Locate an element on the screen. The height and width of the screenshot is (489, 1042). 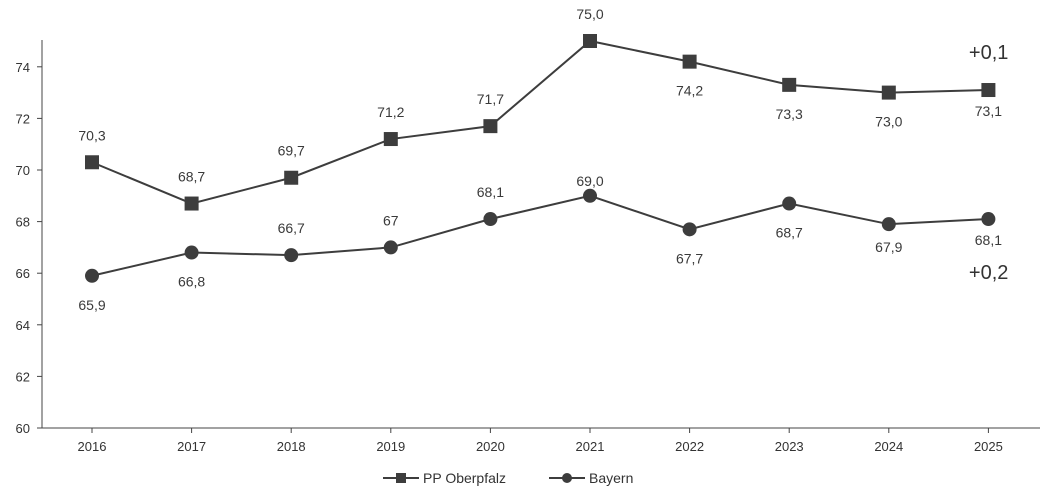
data-label: 66,7 is located at coordinates (291, 228).